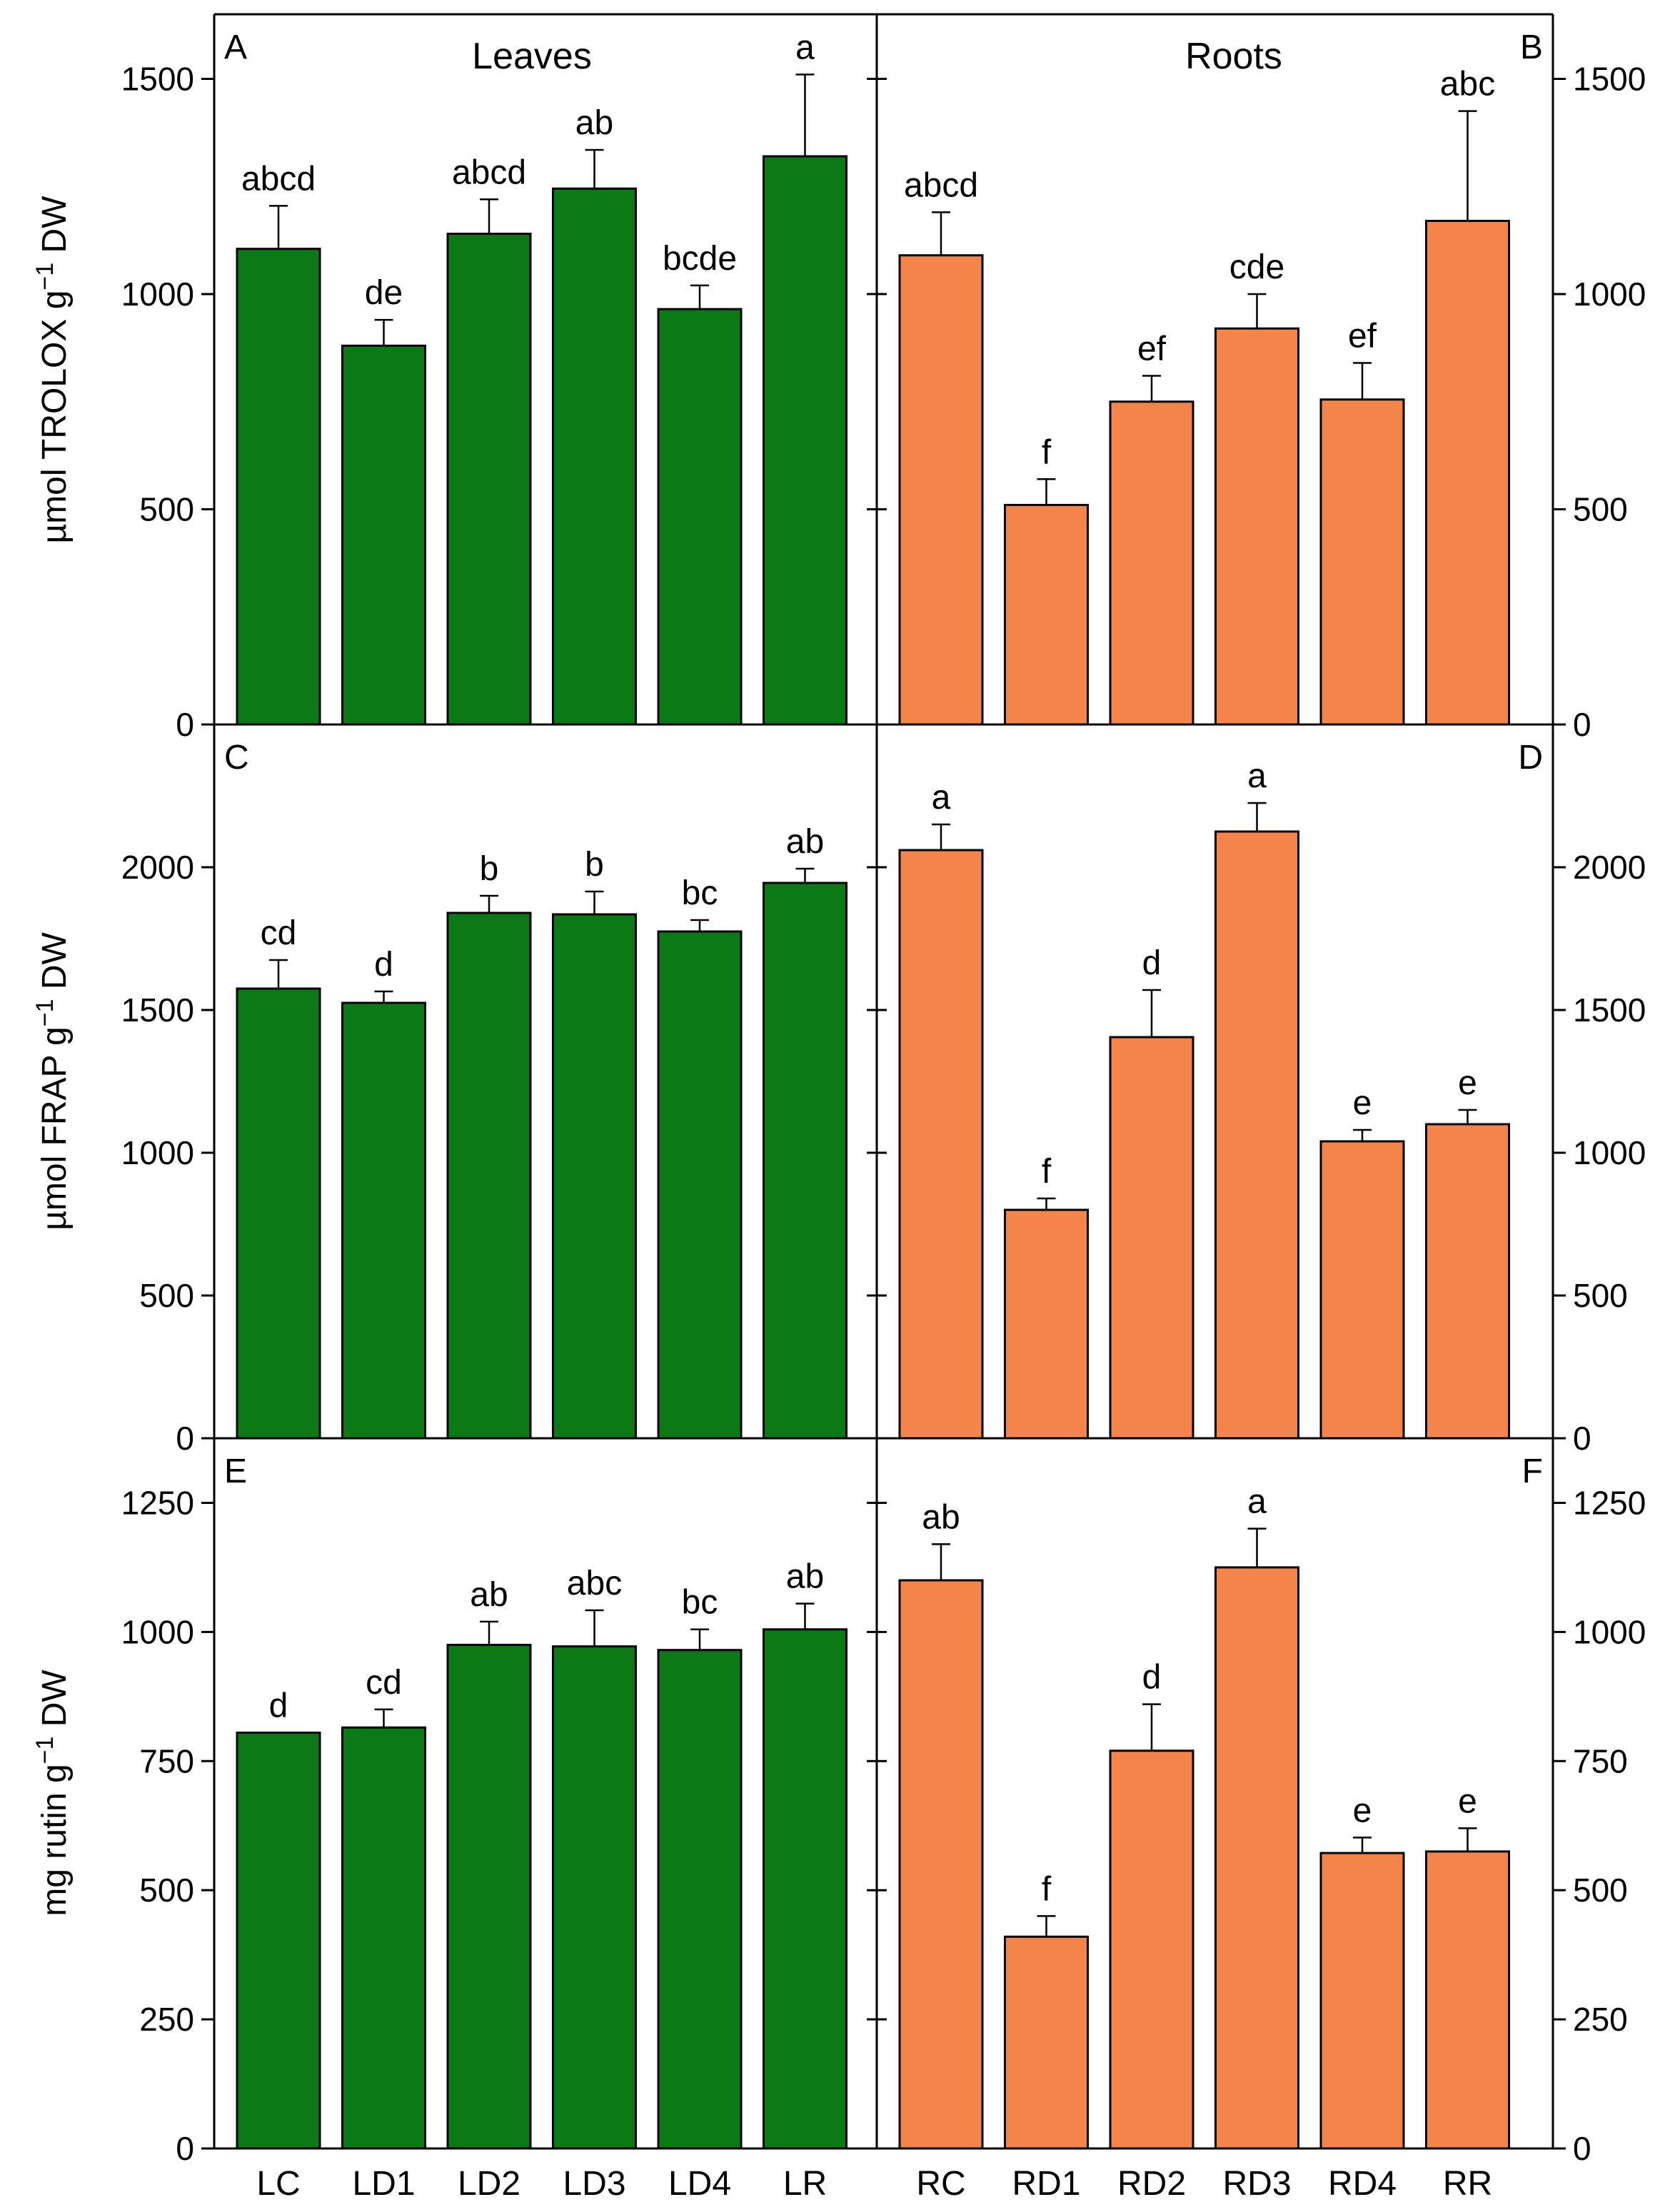 Image resolution: width=1670 pixels, height=2212 pixels. I want to click on significance-label-f-5: e, so click(1362, 1810).